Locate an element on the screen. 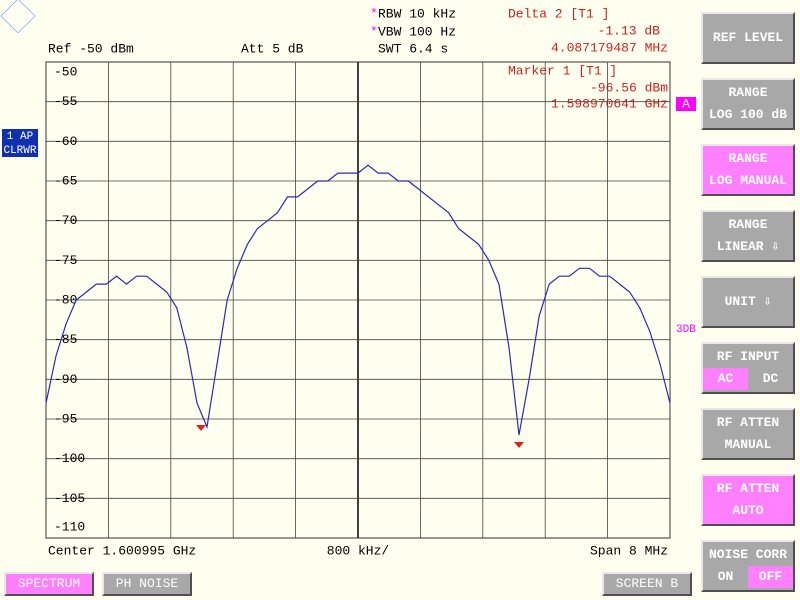 The image size is (800, 600). trace-badge is located at coordinates (20, 143).